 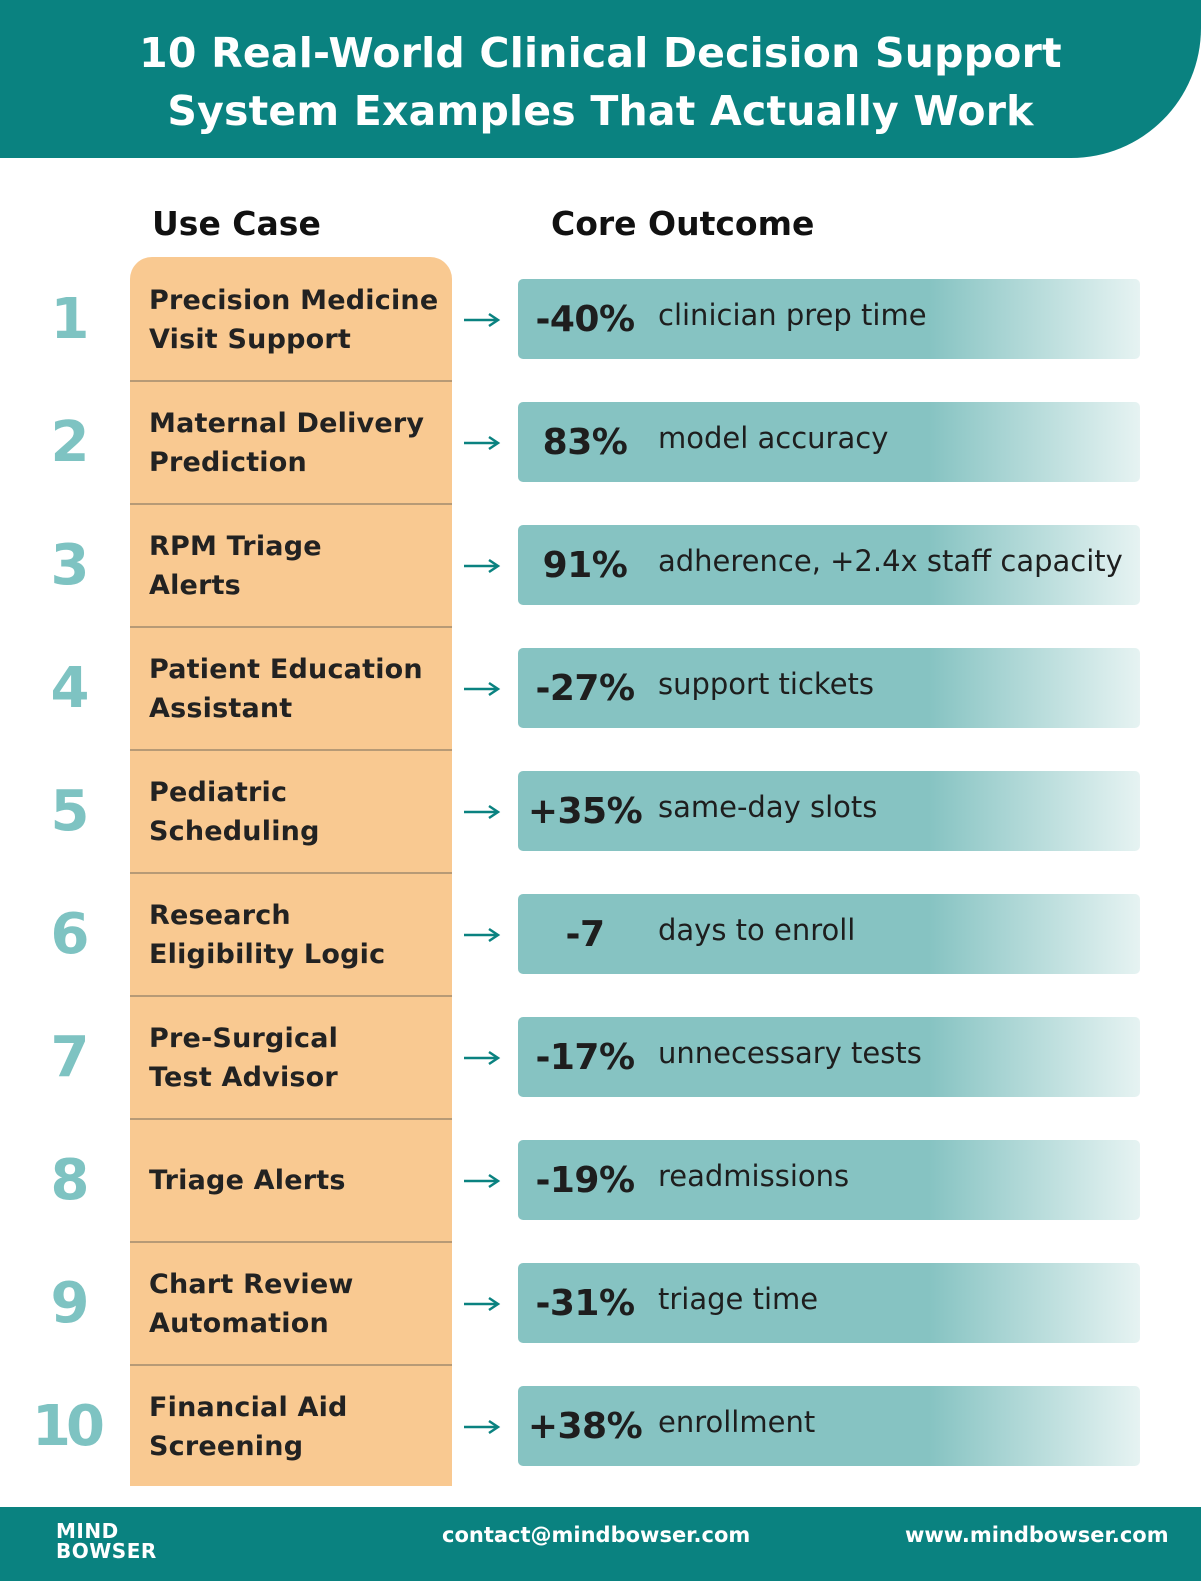 I want to click on use-case-label: Research Eligibility Logic, so click(x=267, y=935).